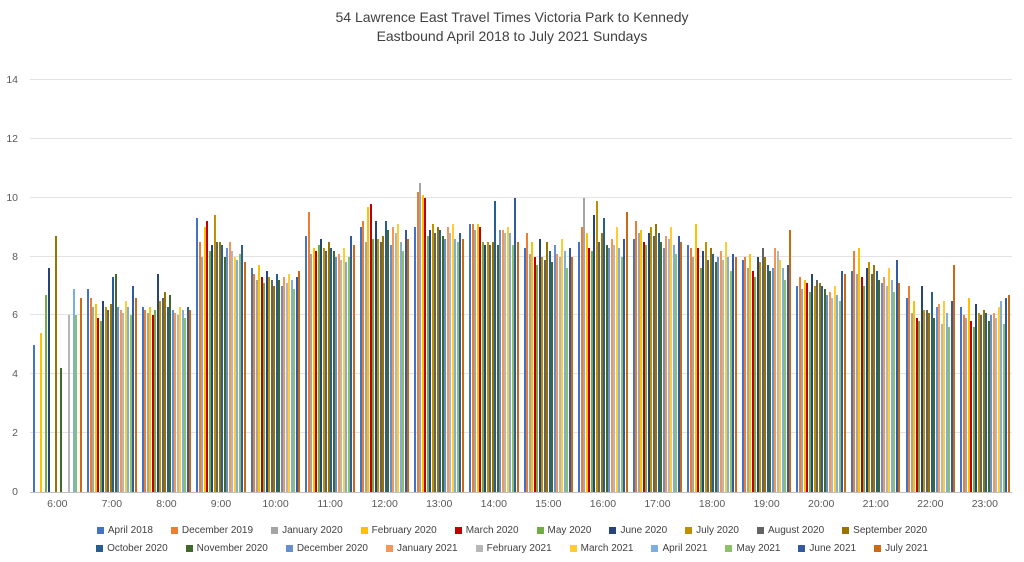 This screenshot has width=1024, height=562. What do you see at coordinates (712, 530) in the screenshot?
I see `legend-item: July 2020` at bounding box center [712, 530].